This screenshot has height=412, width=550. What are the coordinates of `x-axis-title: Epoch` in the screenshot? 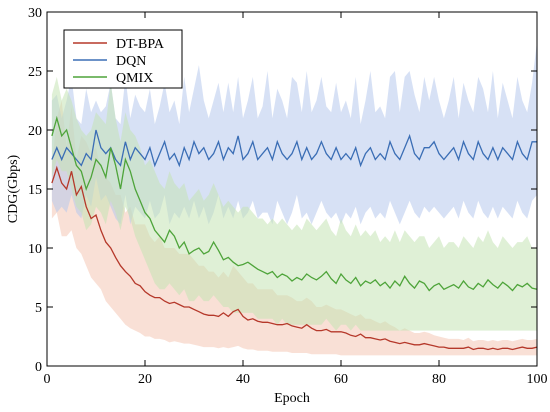 It's located at (292, 398).